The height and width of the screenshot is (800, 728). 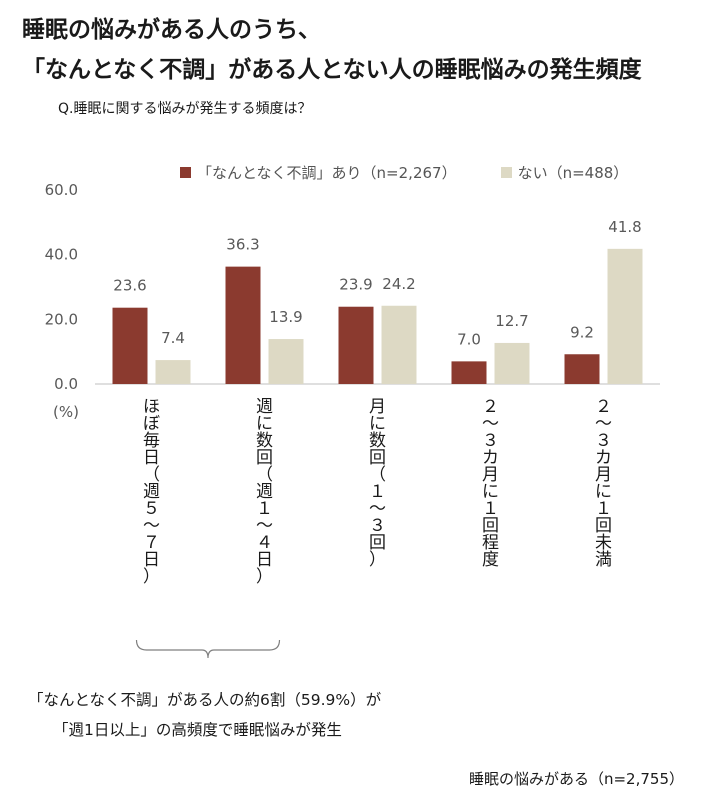 What do you see at coordinates (242, 245) in the screenshot?
I see `data-label: 36.3` at bounding box center [242, 245].